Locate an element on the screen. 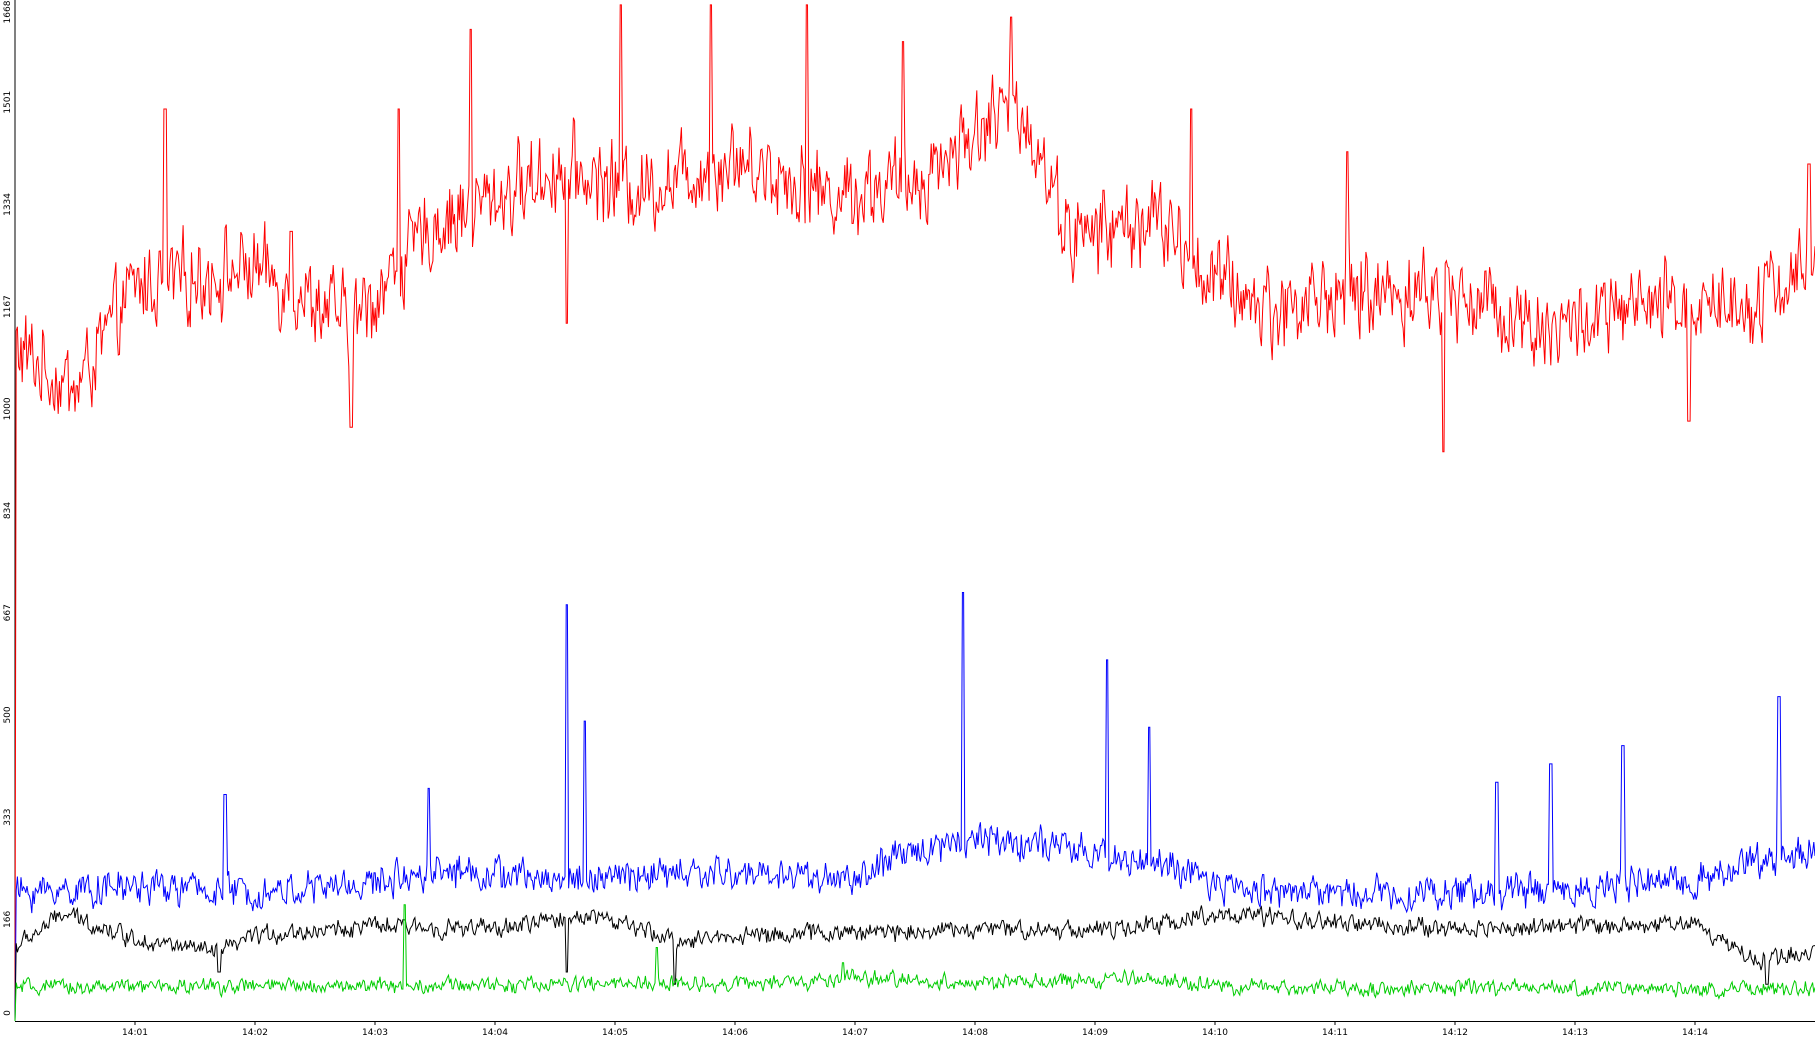  y-tick-label: 166 is located at coordinates (8, 919).